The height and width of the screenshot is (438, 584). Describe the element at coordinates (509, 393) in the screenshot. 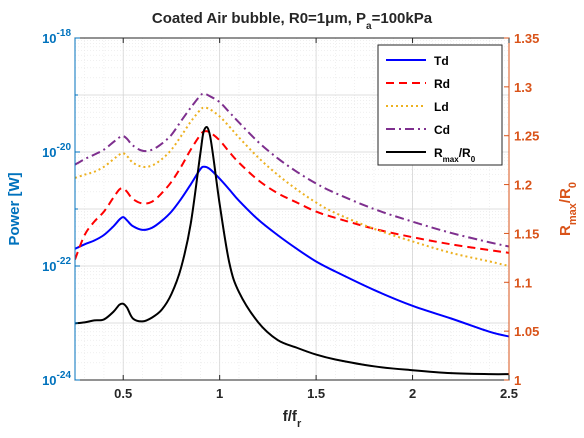

I see `x-tick-label: 2.5` at that location.